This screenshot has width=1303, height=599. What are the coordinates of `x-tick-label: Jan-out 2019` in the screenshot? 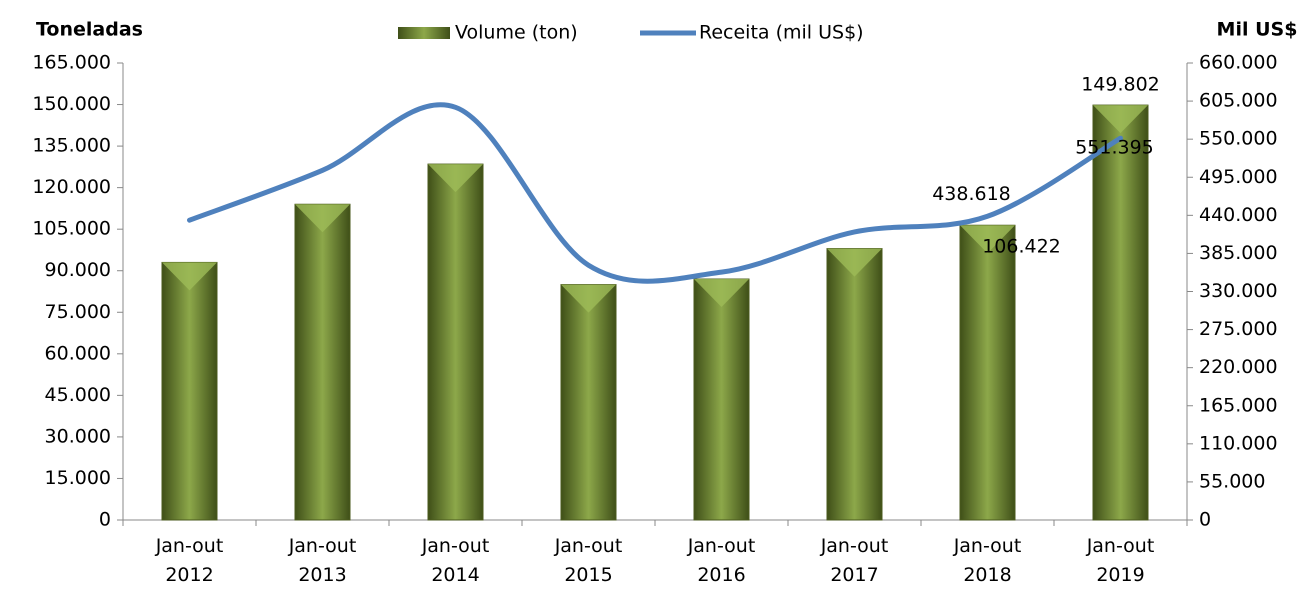 It's located at (1120, 560).